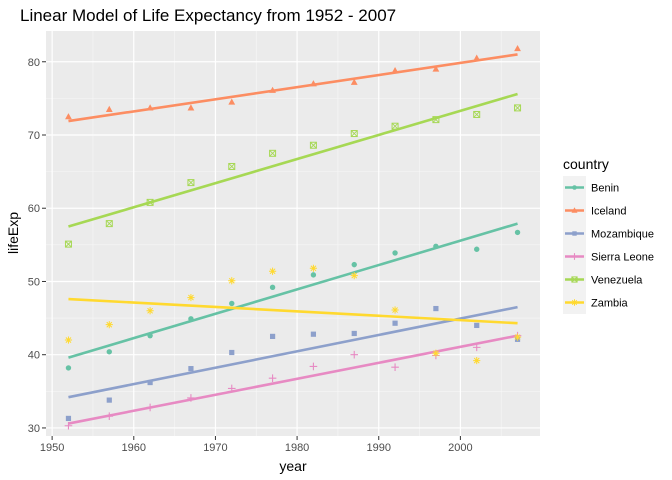 This screenshot has height=480, width=672. I want to click on legend-item-venezuela: Venezuela, so click(603, 279).